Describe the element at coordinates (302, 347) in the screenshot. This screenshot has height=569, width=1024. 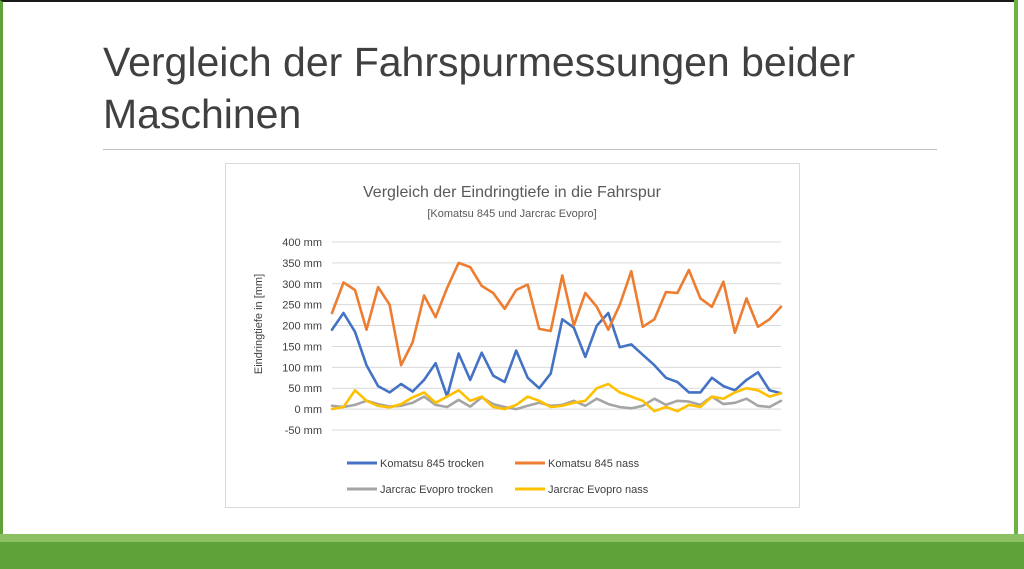
I see `y-tick-label: 150 mm` at that location.